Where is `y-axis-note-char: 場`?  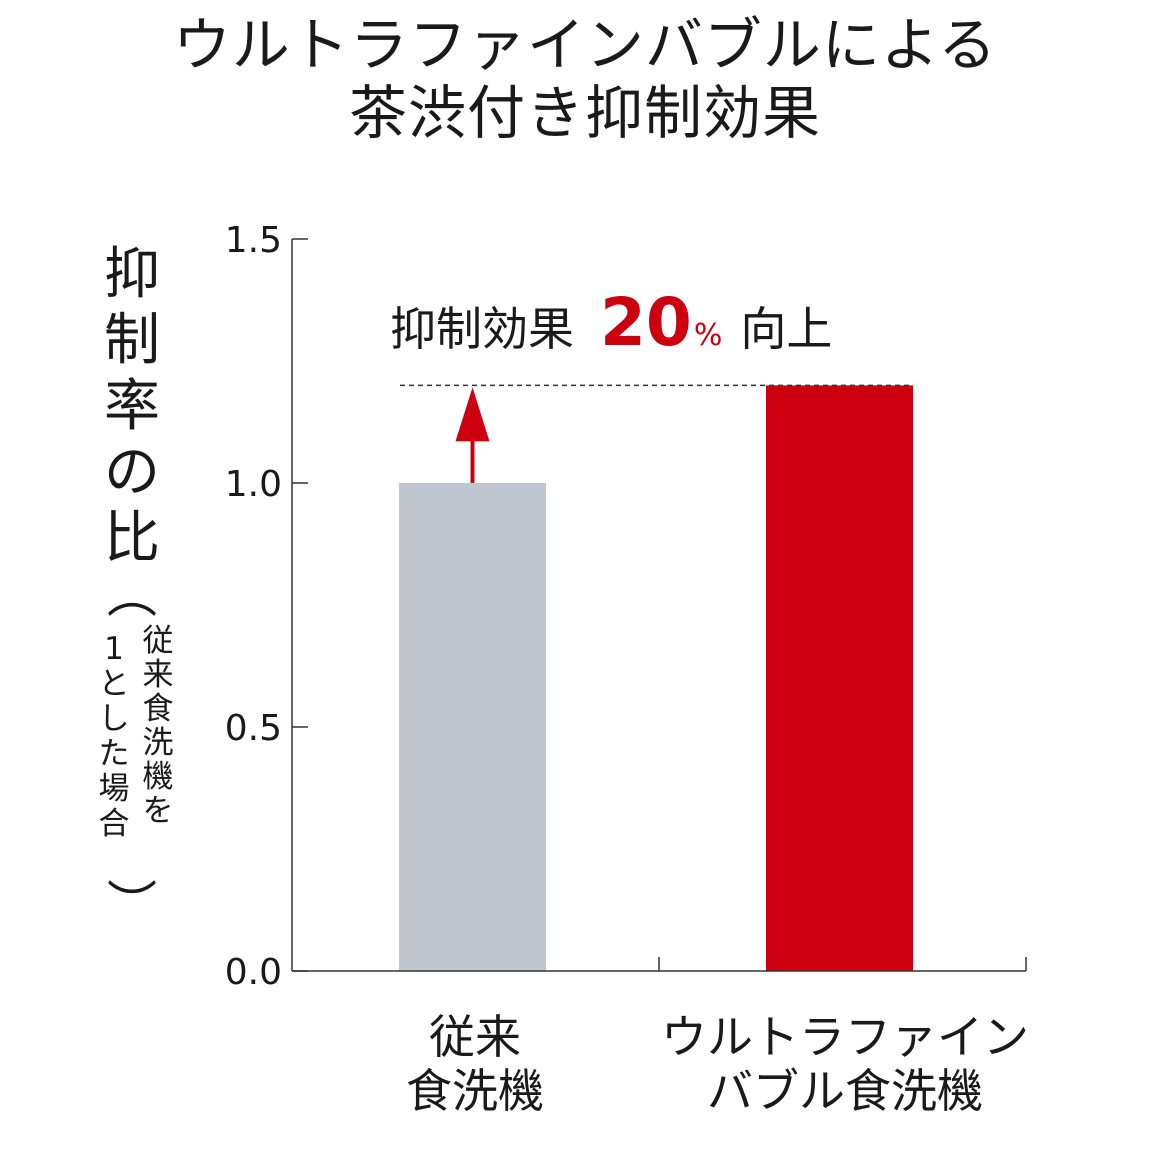
y-axis-note-char: 場 is located at coordinates (114, 789).